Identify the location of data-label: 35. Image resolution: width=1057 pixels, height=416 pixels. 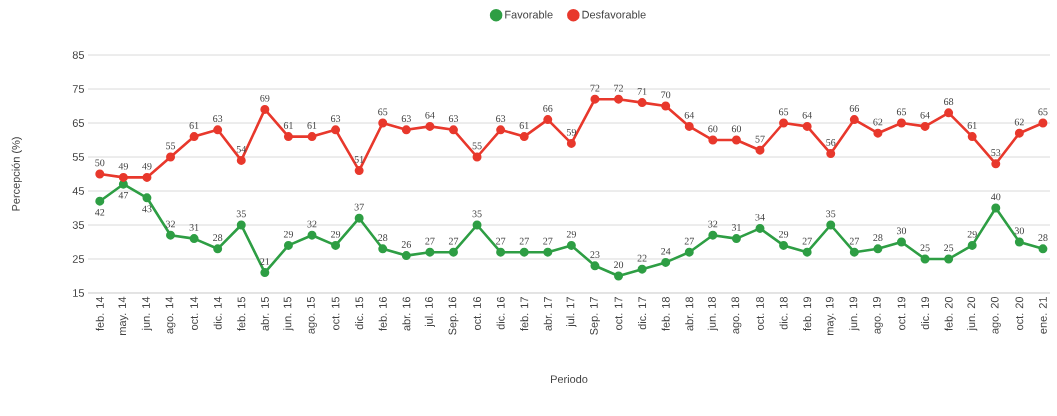
(241, 214).